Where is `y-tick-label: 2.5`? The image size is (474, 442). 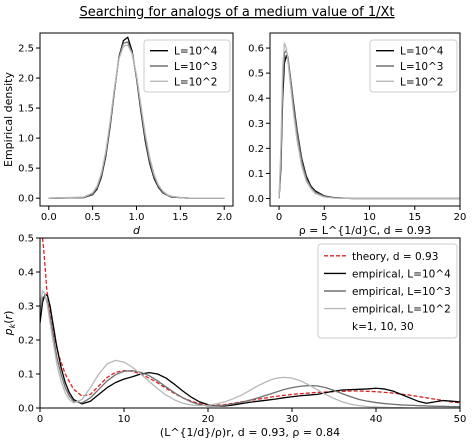
y-tick-label: 2.5 is located at coordinates (26, 49).